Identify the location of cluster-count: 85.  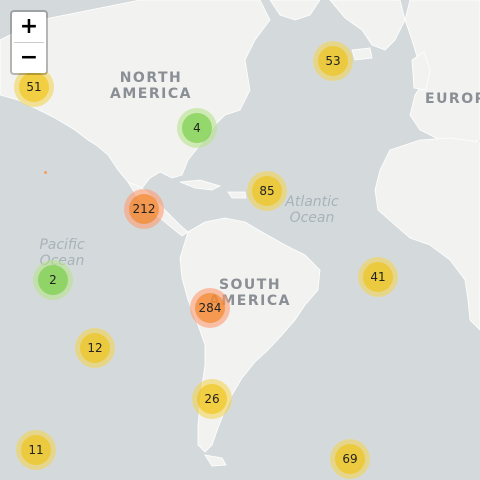
(267, 191).